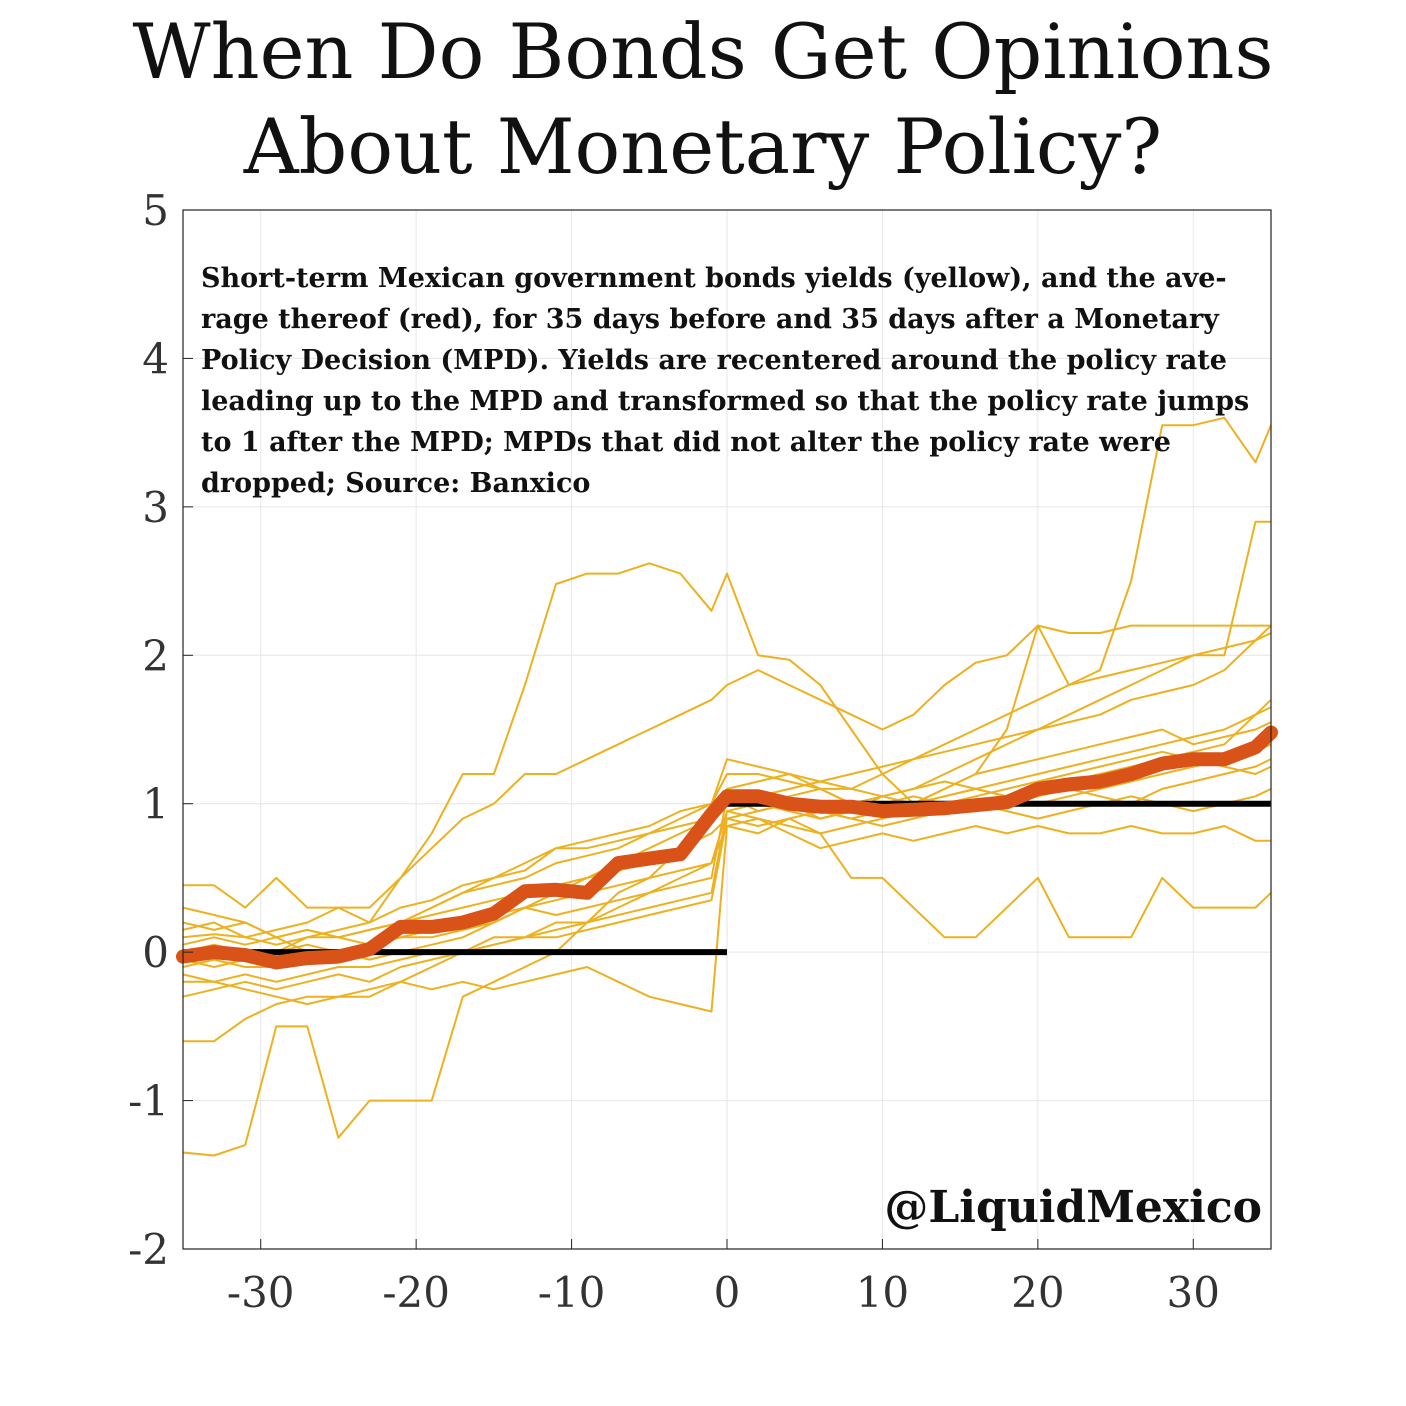 The image size is (1406, 1406). What do you see at coordinates (155, 358) in the screenshot?
I see `y-tick-label: 4` at bounding box center [155, 358].